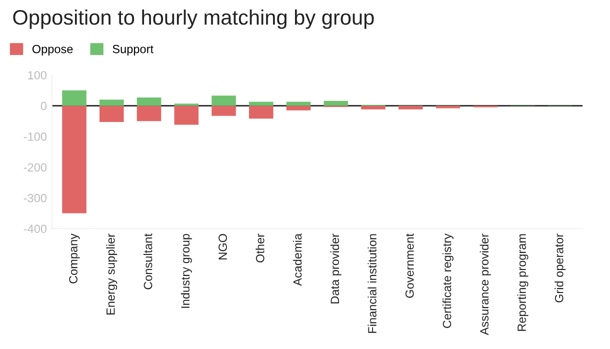 The image size is (610, 349). What do you see at coordinates (260, 248) in the screenshot?
I see `x-tick-label: Other` at bounding box center [260, 248].